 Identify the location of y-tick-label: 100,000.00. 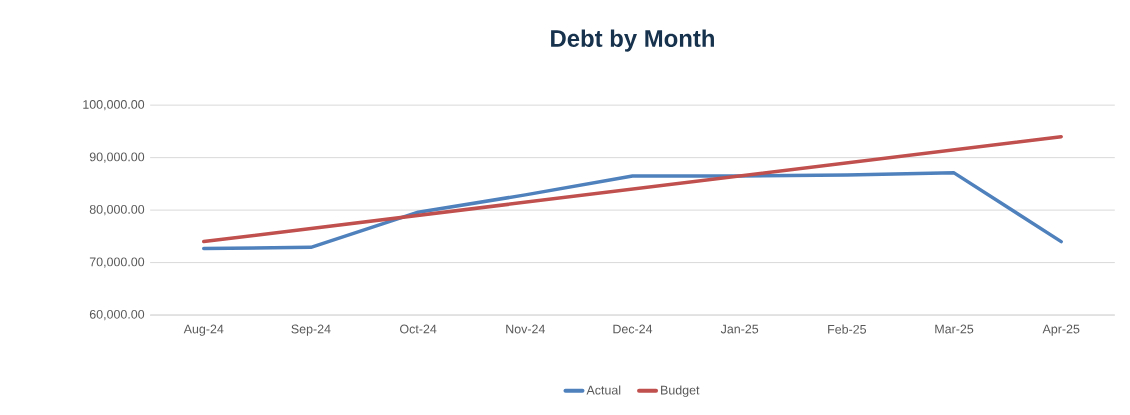
(114, 105).